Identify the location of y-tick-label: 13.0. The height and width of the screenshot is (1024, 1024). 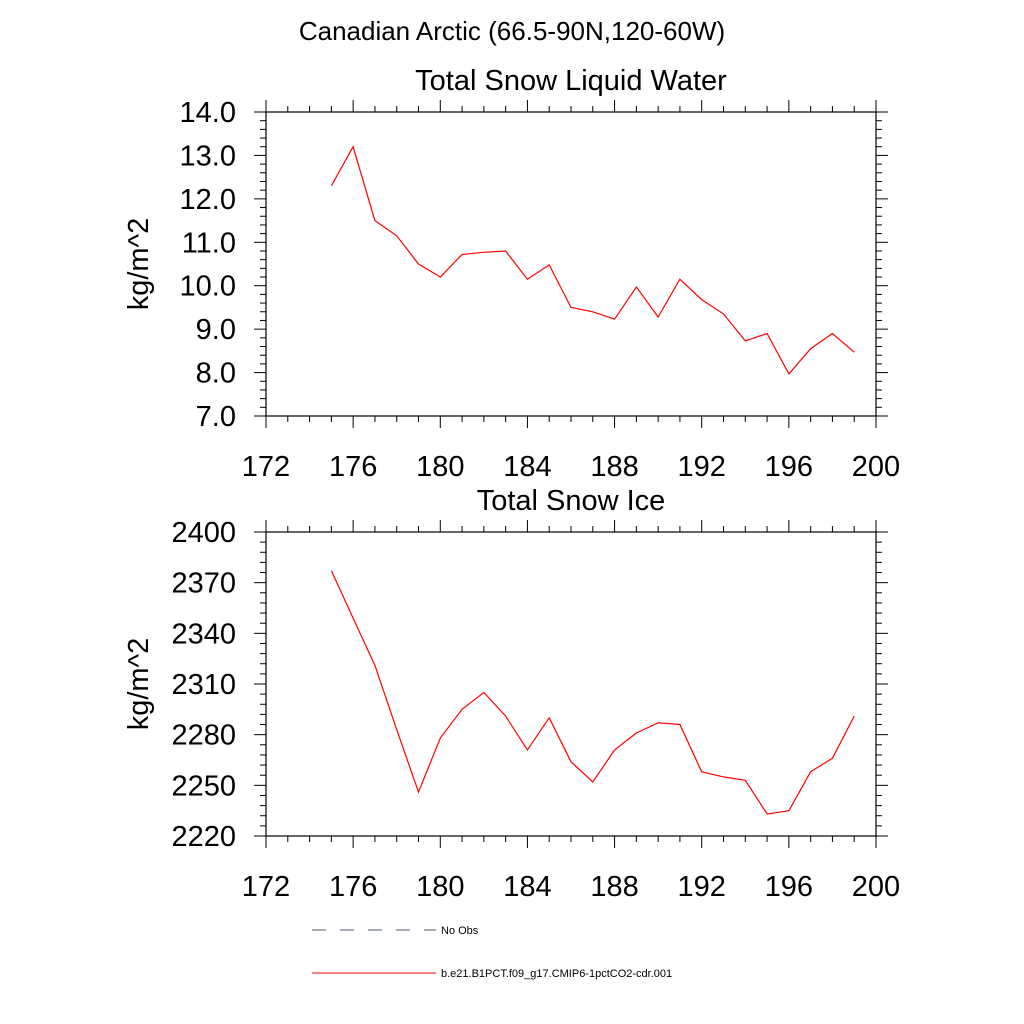
(208, 156).